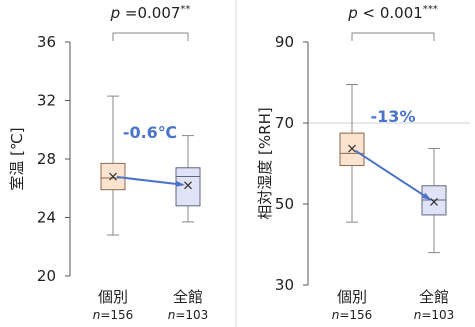 This screenshot has width=475, height=327. What do you see at coordinates (284, 204) in the screenshot?
I see `y-tick-label: 50` at bounding box center [284, 204].